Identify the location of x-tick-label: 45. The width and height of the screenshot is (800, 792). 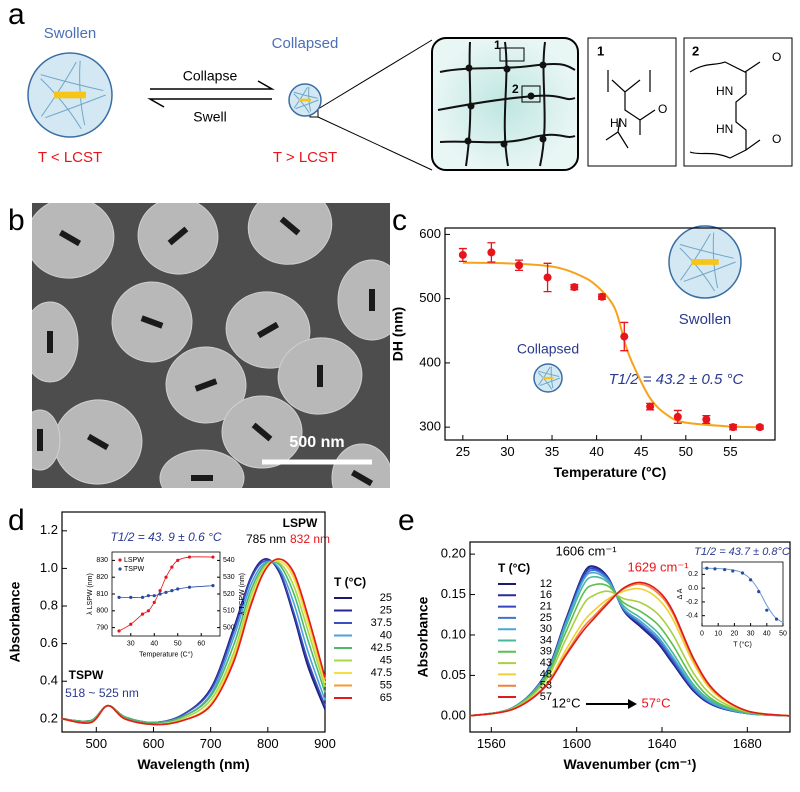
(641, 451).